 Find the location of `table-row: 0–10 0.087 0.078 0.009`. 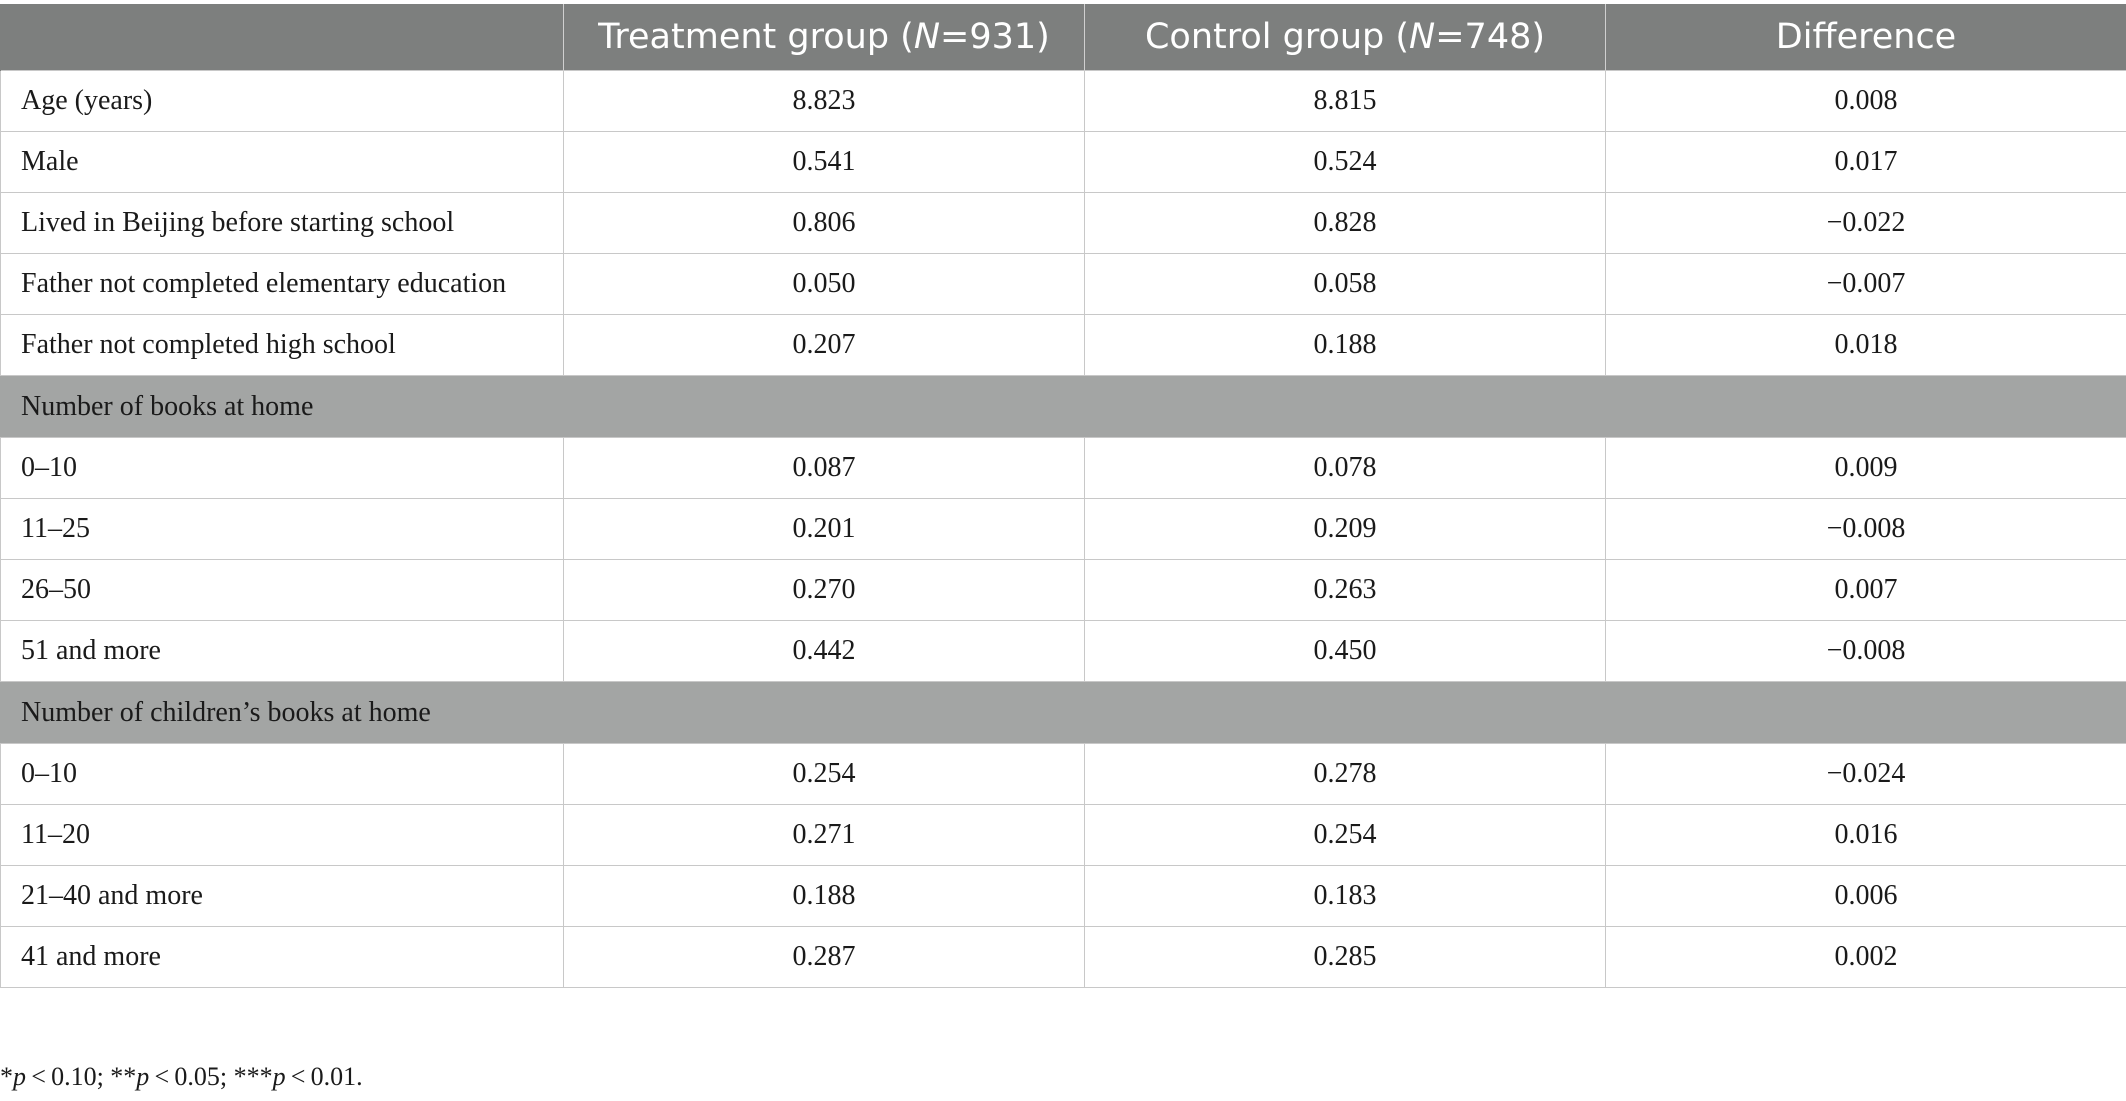

table-row: 0–10 0.087 0.078 0.009 is located at coordinates (1063, 468).